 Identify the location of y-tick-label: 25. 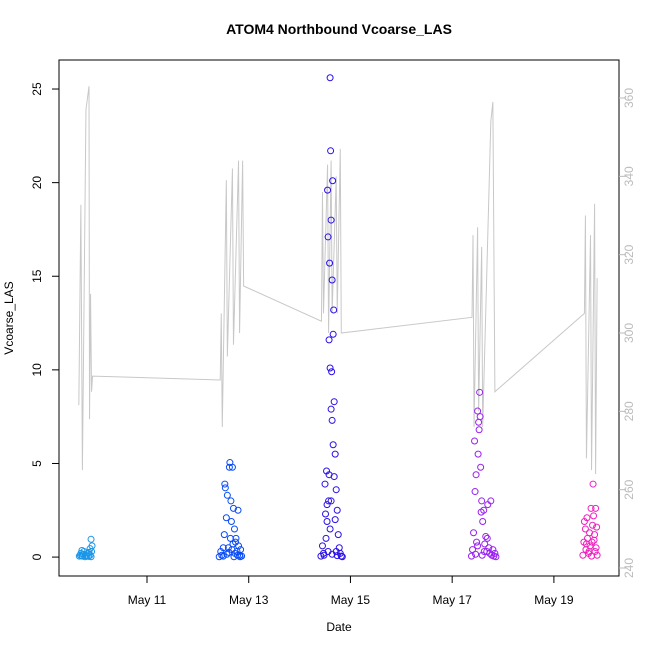
(37, 89).